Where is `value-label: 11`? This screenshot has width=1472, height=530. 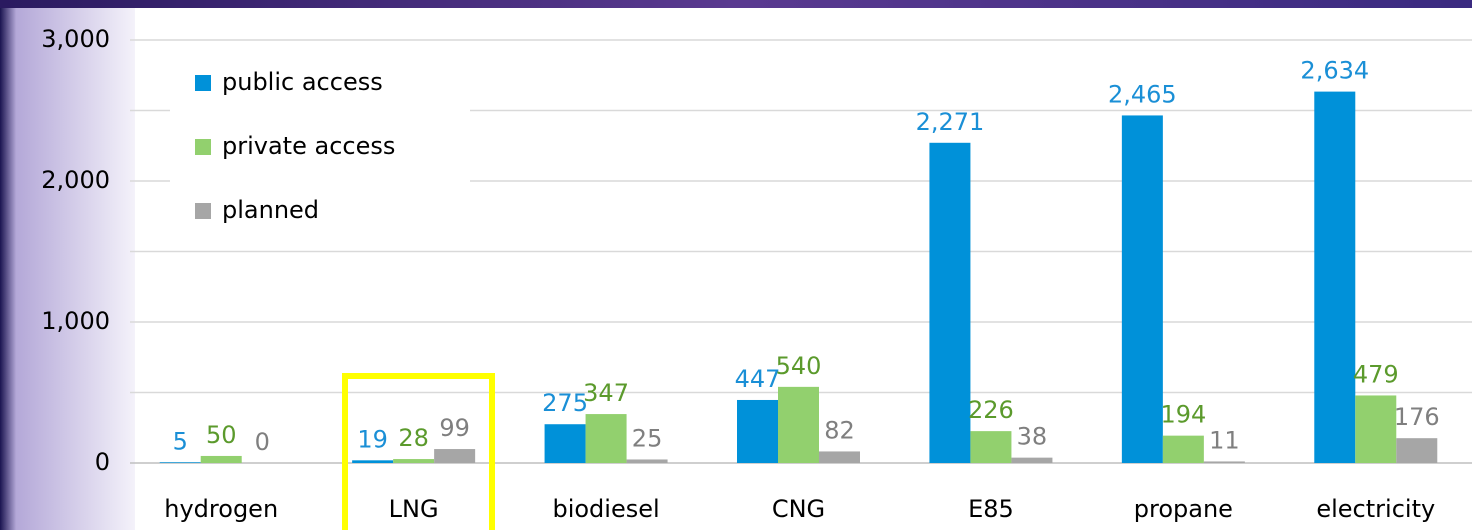
value-label: 11 is located at coordinates (1224, 440).